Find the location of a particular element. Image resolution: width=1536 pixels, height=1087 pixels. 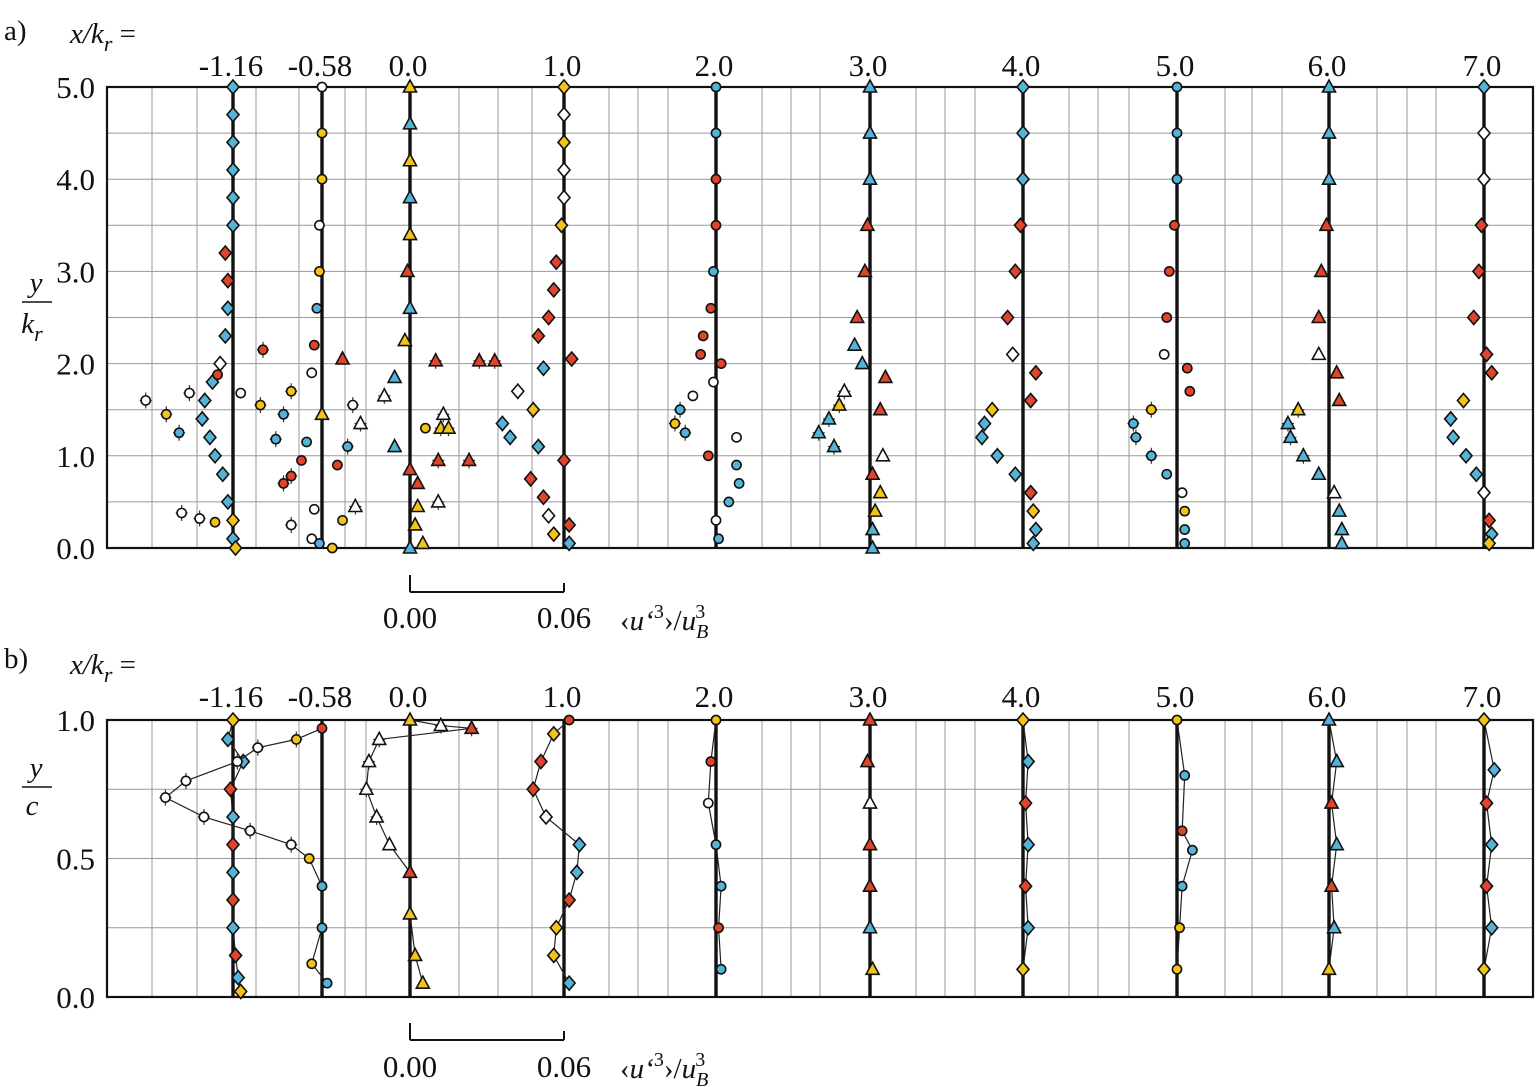

station-label: -0.58 is located at coordinates (320, 65).